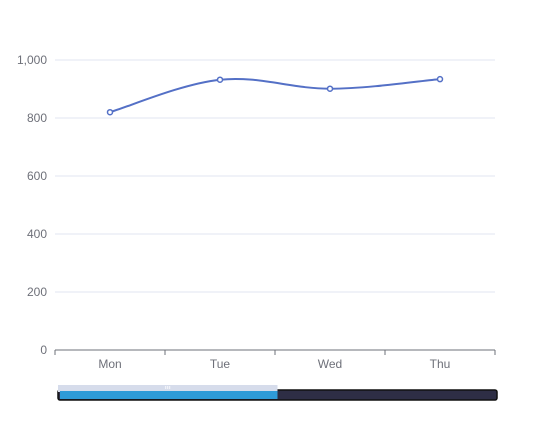 Image resolution: width=550 pixels, height=425 pixels. What do you see at coordinates (275, 360) in the screenshot?
I see `x-axis: Mon Tue Wed Thu` at bounding box center [275, 360].